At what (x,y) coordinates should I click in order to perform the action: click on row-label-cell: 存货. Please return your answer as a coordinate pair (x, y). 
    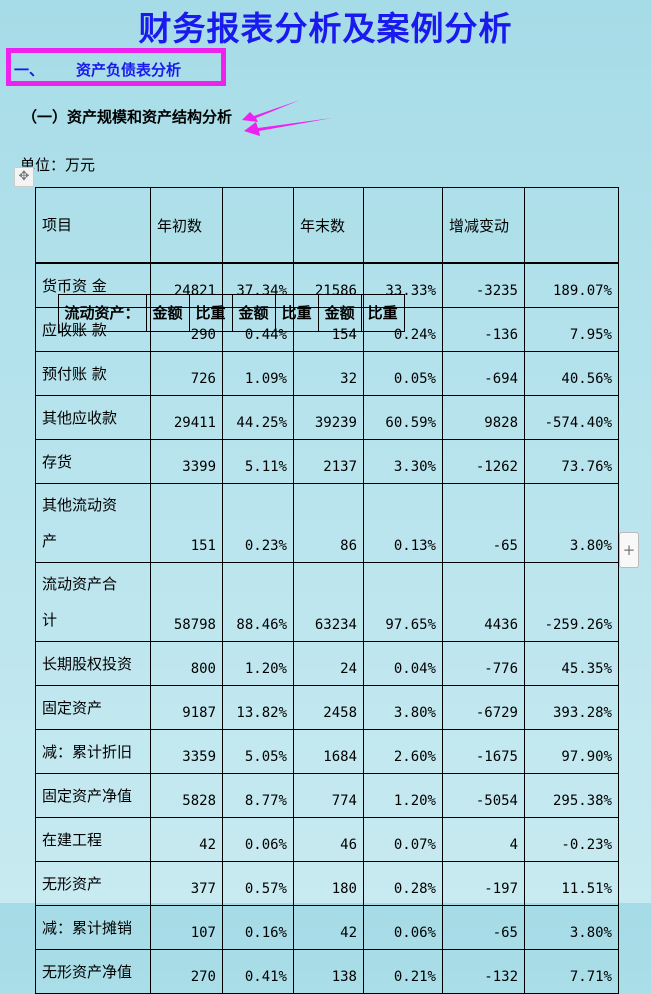
    Looking at the image, I should click on (93, 461).